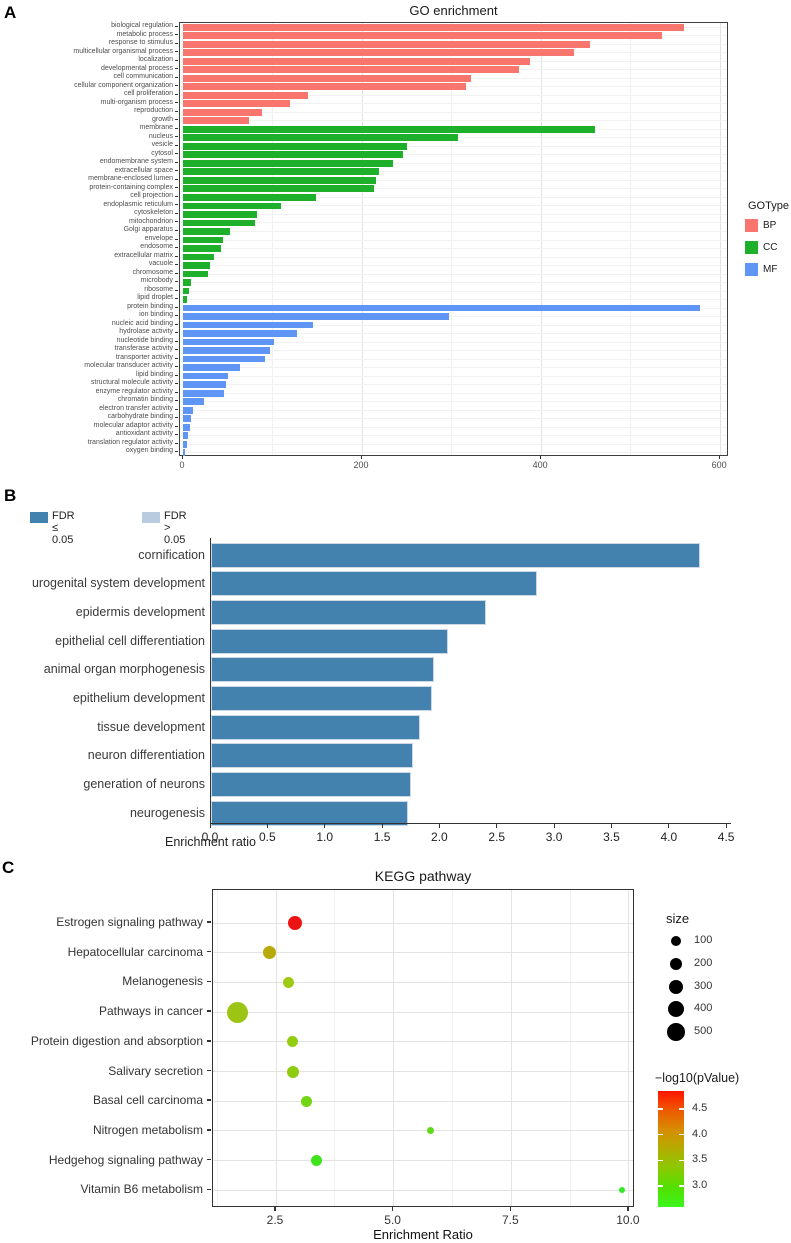 The image size is (791, 1243). I want to click on go-category-label: multi-organism process, so click(136, 102).